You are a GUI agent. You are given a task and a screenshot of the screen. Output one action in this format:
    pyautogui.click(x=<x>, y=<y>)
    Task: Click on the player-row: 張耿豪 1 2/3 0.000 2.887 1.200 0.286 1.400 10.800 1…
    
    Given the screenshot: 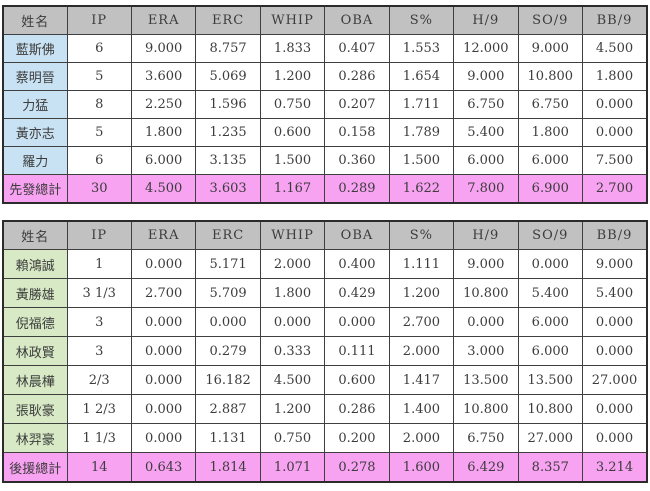 What is the action you would take?
    pyautogui.click(x=325, y=409)
    